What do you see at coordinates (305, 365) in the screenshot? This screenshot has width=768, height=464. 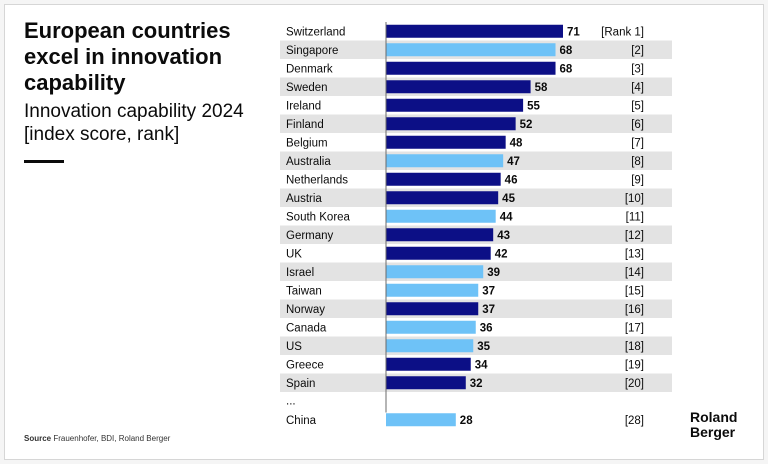 I see `country-label: Greece` at bounding box center [305, 365].